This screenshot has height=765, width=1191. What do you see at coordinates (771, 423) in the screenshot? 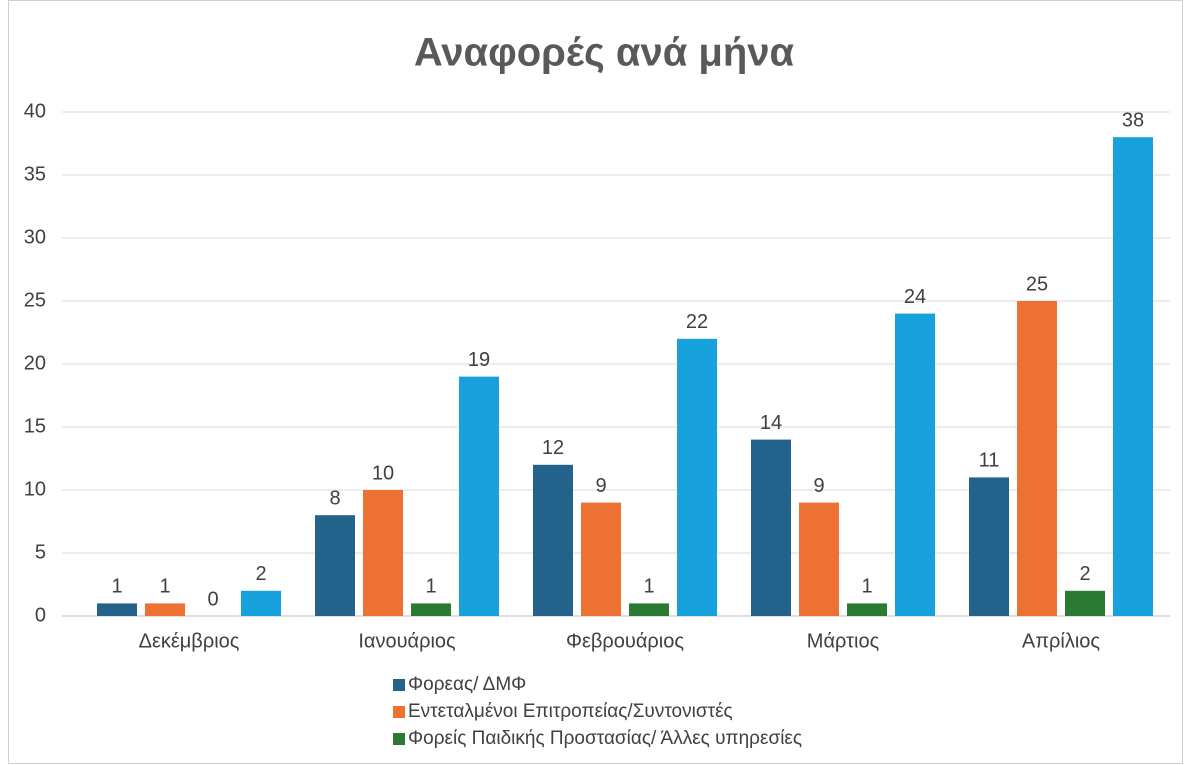
I see `data-label: 14` at bounding box center [771, 423].